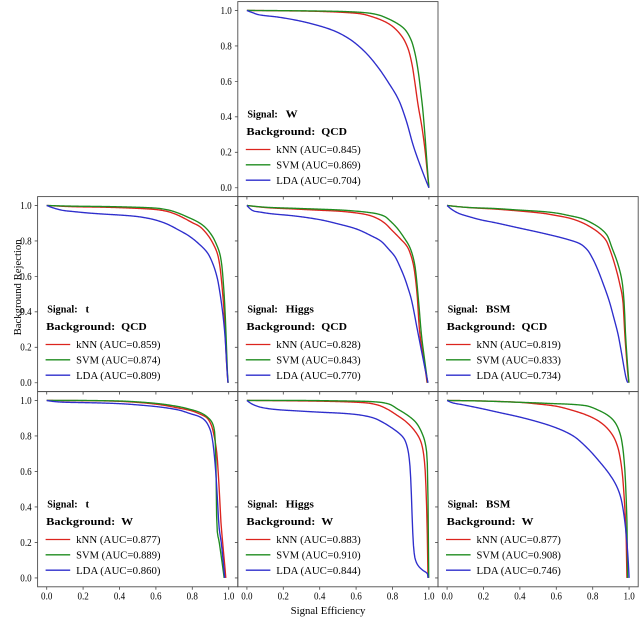 This screenshot has height=617, width=640. I want to click on svg-text: Background Rejection, so click(18, 287).